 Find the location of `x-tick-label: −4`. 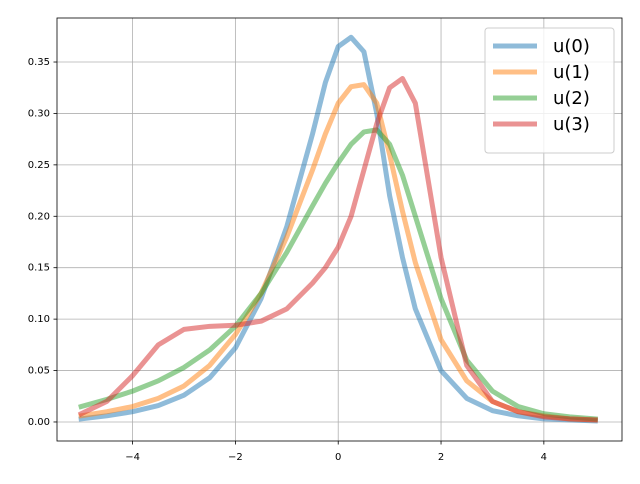

x-tick-label: −4 is located at coordinates (132, 457).